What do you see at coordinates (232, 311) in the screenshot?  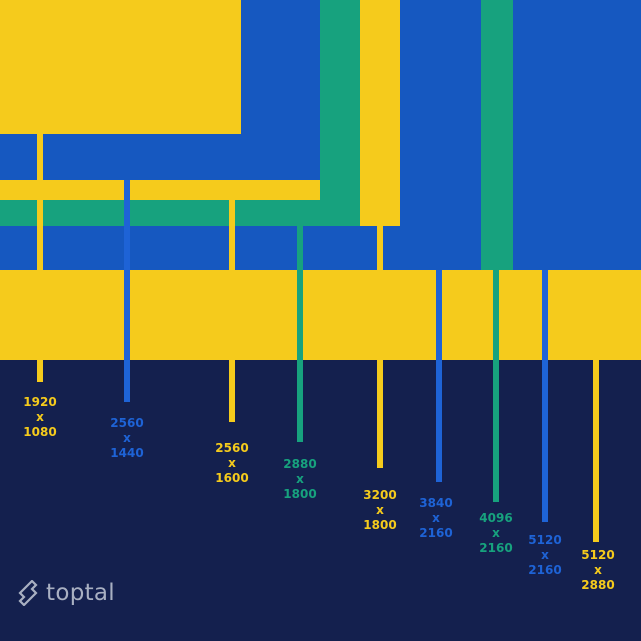 I see `drop-line-2560x1600` at bounding box center [232, 311].